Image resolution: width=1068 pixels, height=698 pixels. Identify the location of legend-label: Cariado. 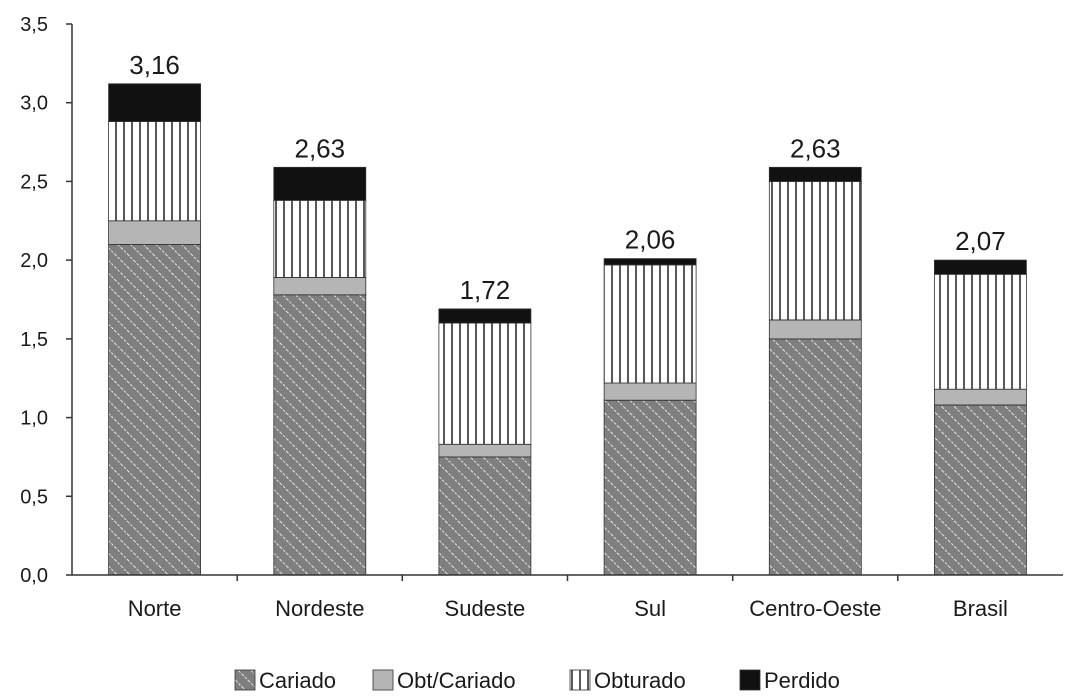
(297, 680).